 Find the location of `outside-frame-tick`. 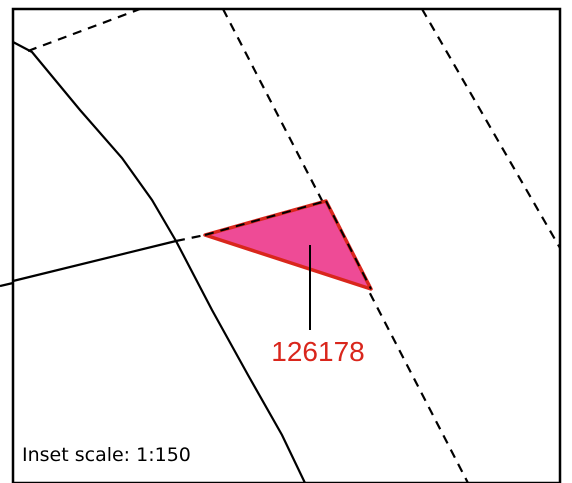

outside-frame-tick is located at coordinates (7, 284).